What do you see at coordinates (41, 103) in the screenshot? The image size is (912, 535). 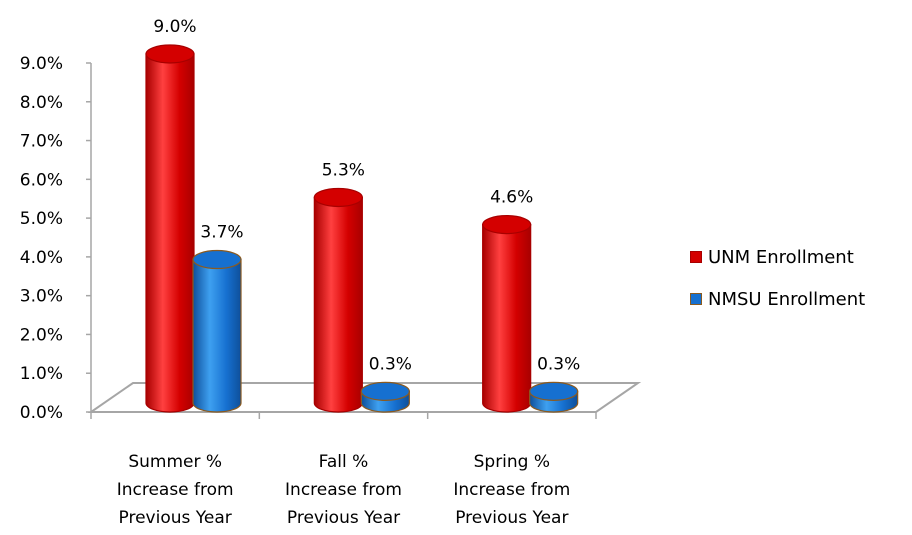 I see `y-tick-label: 8.0%` at bounding box center [41, 103].